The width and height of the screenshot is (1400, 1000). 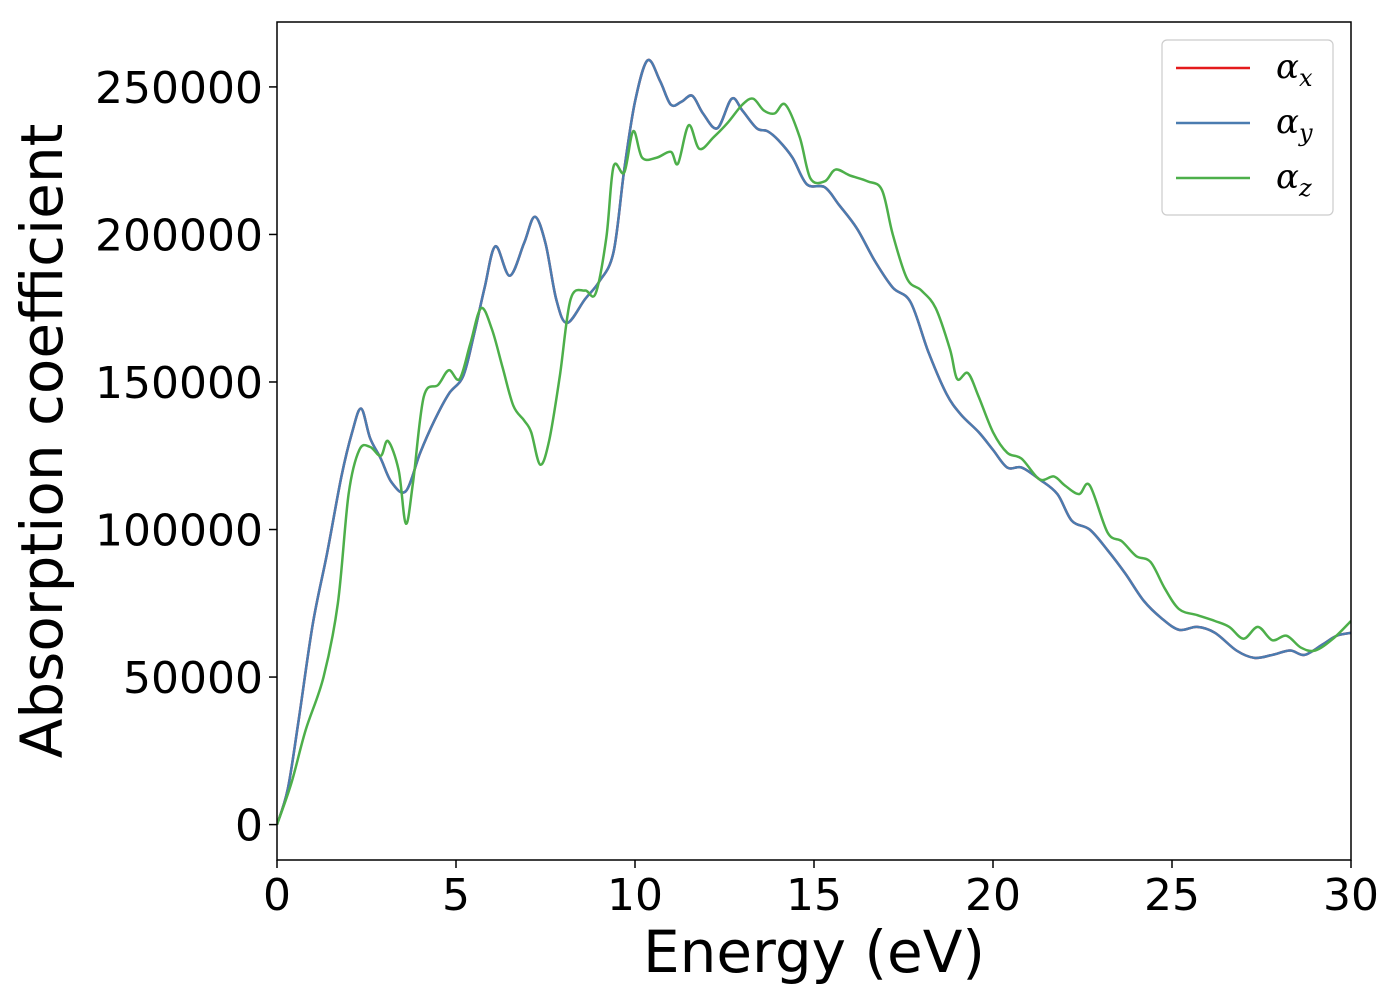 I want to click on x-tick-label: 30, so click(x=1351, y=895).